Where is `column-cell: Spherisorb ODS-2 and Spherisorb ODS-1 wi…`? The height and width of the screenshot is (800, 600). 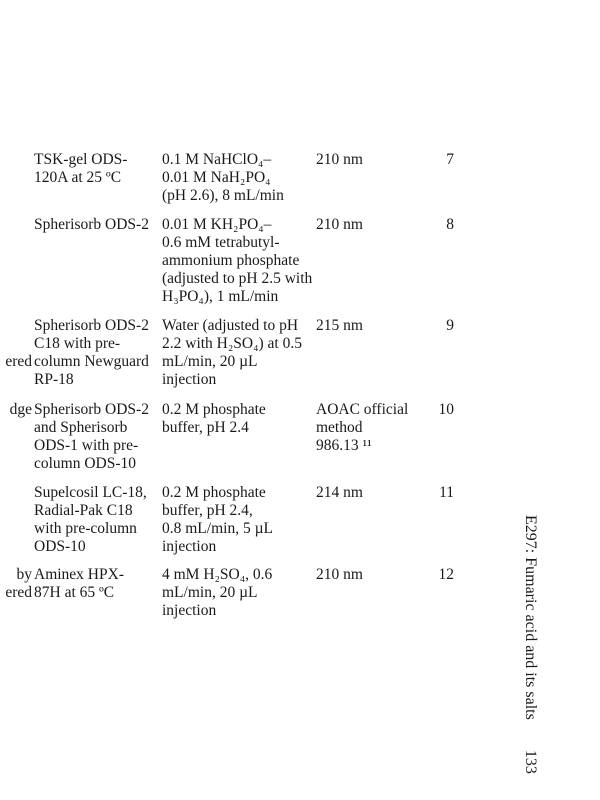 column-cell: Spherisorb ODS-2 and Spherisorb ODS-1 wi… is located at coordinates (91, 436).